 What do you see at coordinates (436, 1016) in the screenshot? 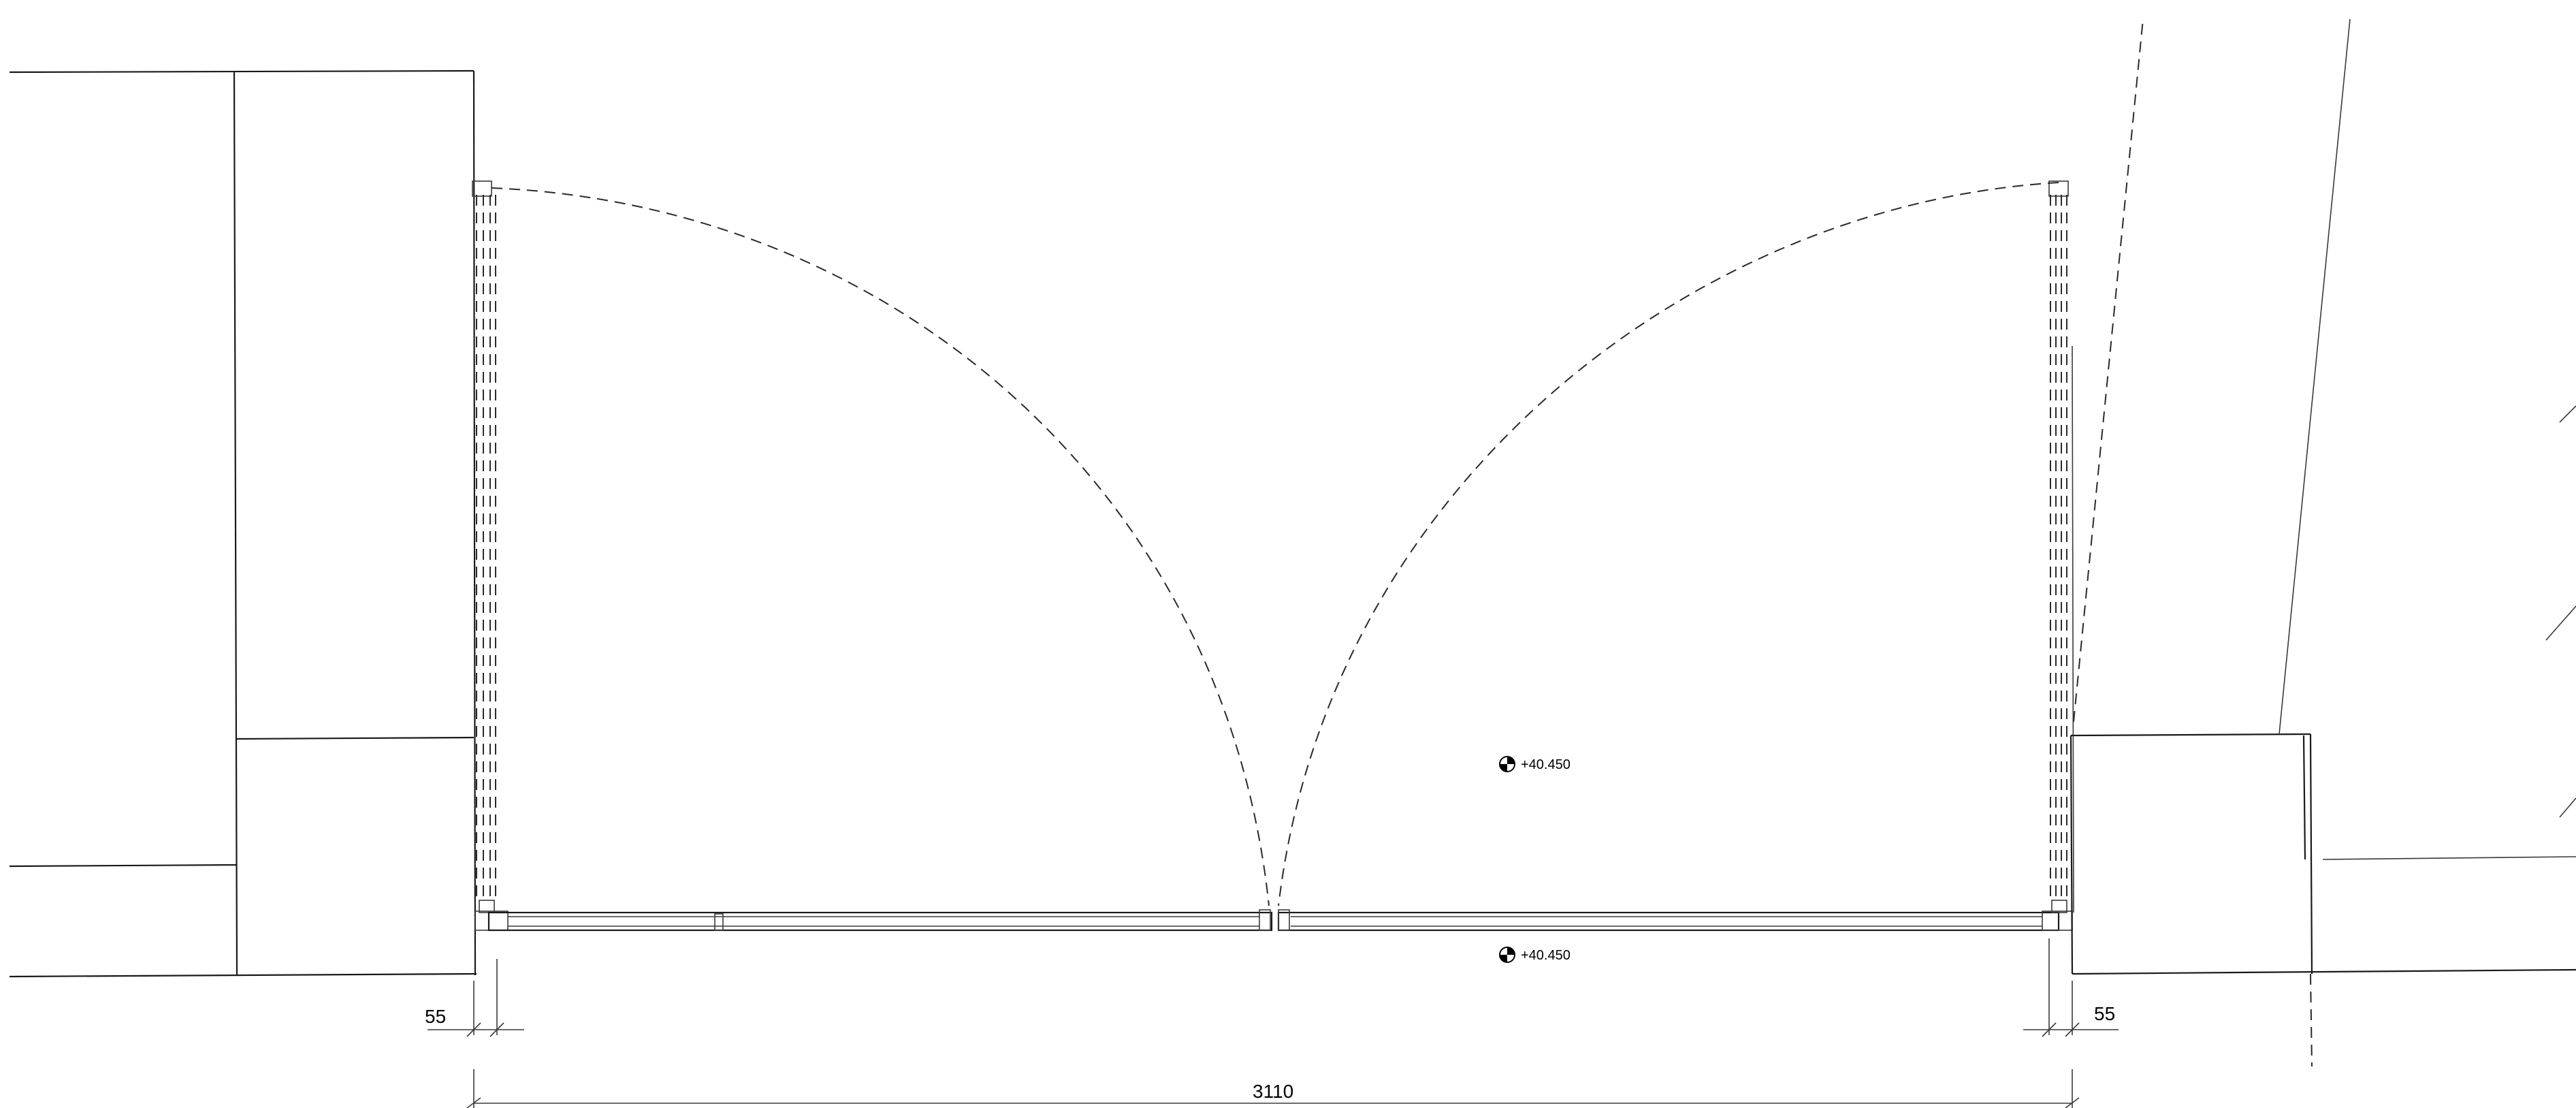
I see `dim-left-offset-label: 55` at bounding box center [436, 1016].